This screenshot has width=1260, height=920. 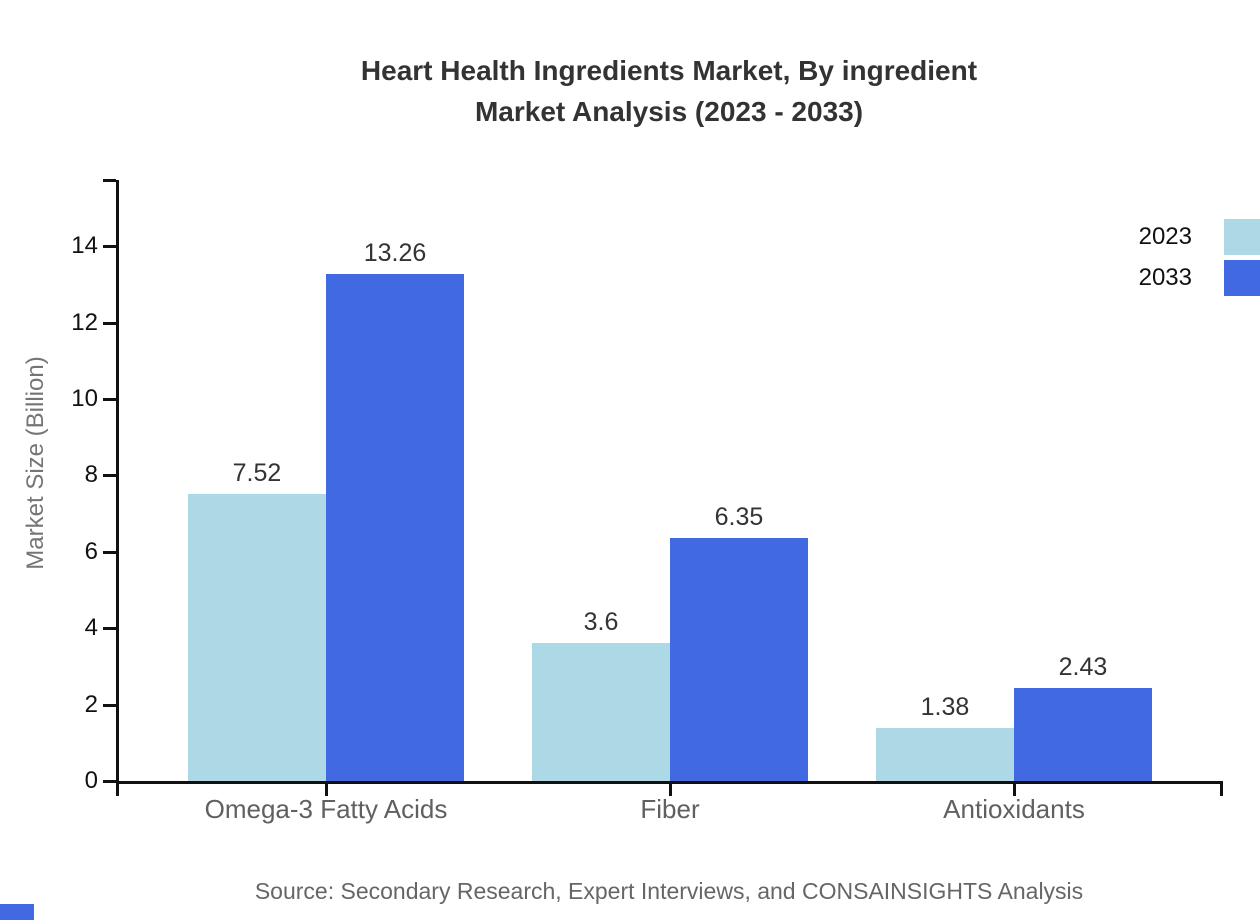 What do you see at coordinates (84, 322) in the screenshot?
I see `y-tick-label: 12` at bounding box center [84, 322].